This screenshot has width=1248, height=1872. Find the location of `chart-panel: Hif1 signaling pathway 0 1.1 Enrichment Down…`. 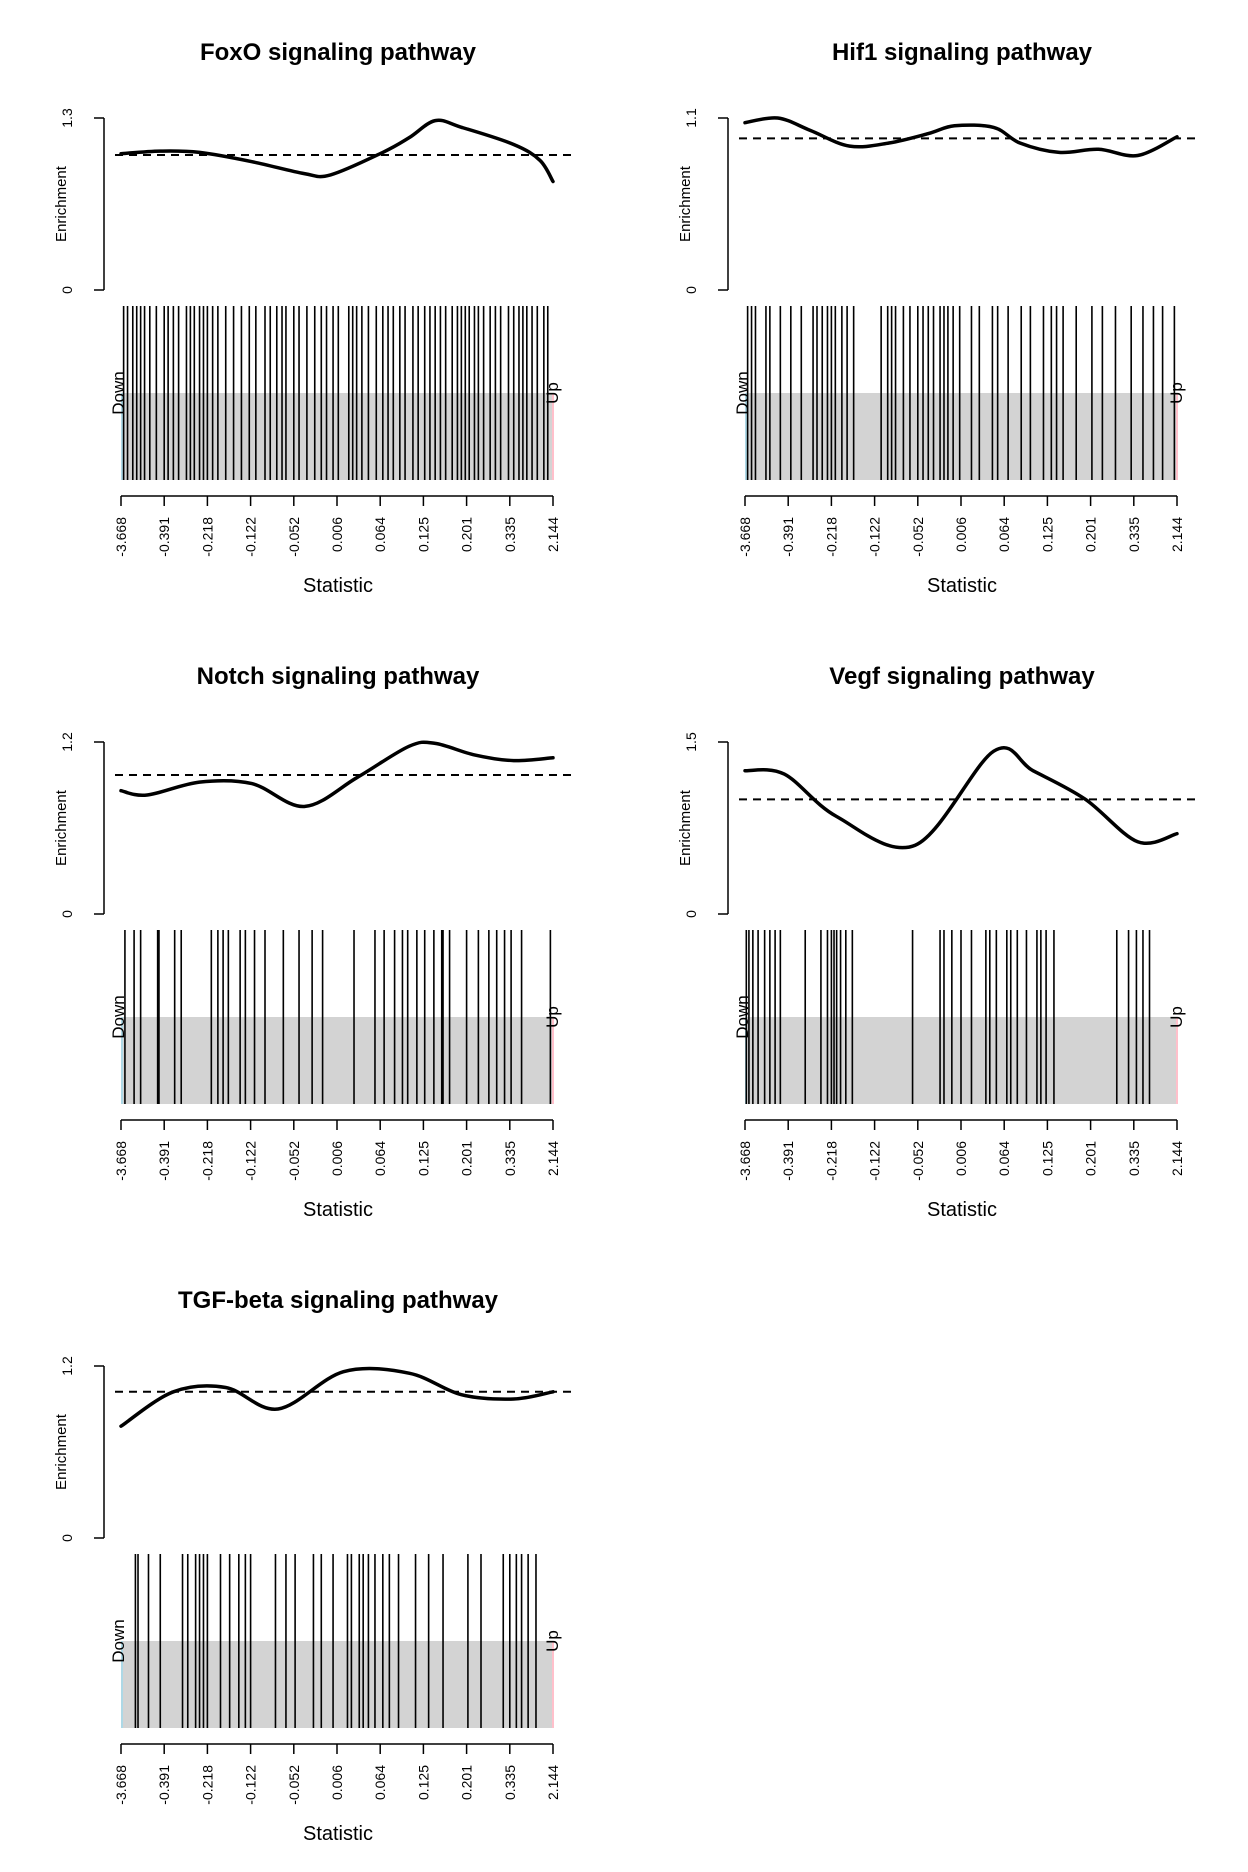

chart-panel: Hif1 signaling pathway 0 1.1 Enrichment Down… is located at coordinates (938, 318).